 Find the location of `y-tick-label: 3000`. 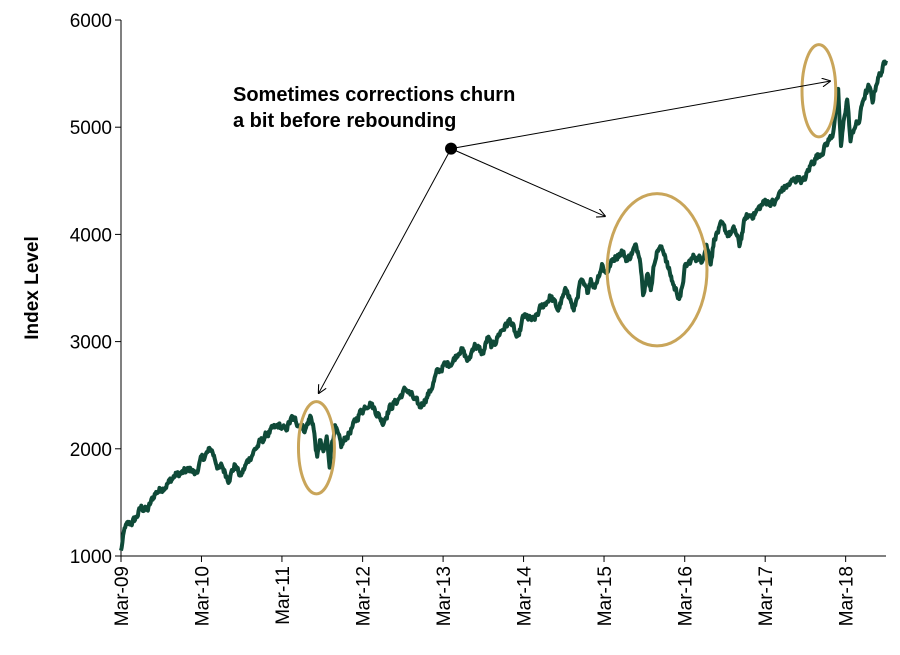

y-tick-label: 3000 is located at coordinates (91, 343).